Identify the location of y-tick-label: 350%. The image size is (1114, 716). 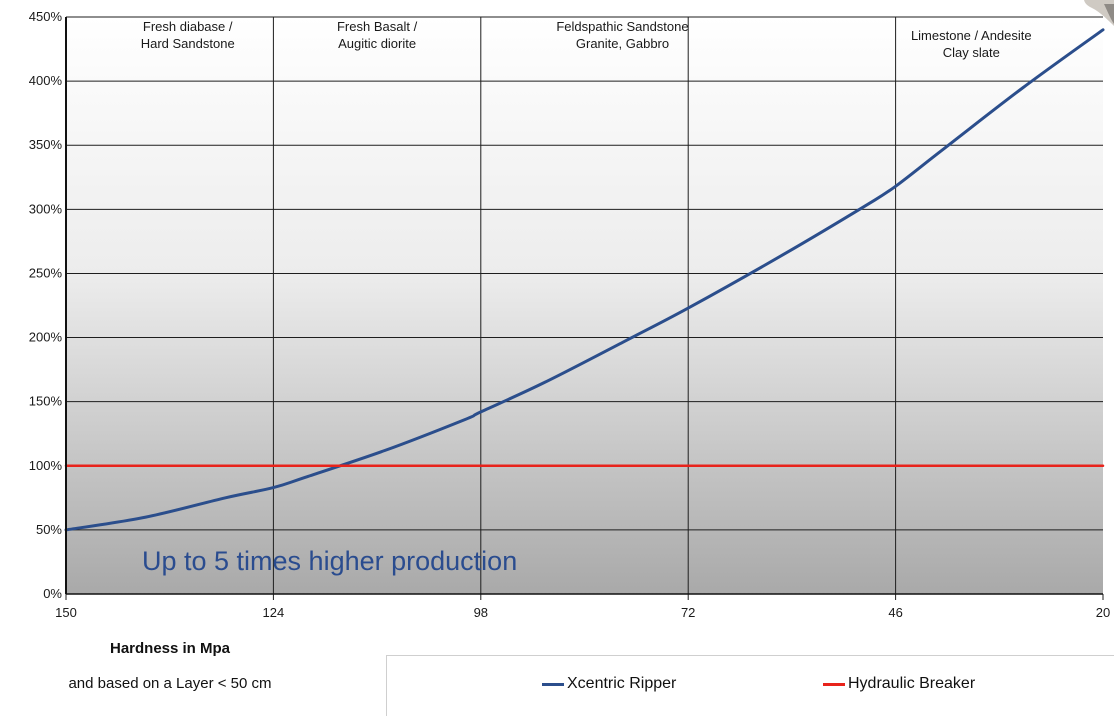
(46, 144).